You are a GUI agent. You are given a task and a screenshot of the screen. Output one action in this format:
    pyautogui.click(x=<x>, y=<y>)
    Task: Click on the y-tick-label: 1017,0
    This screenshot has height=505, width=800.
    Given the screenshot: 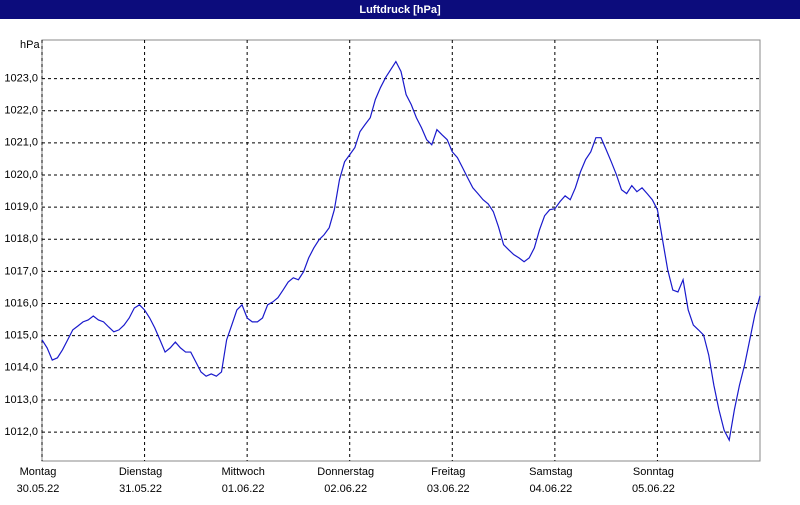 What is the action you would take?
    pyautogui.click(x=21, y=271)
    